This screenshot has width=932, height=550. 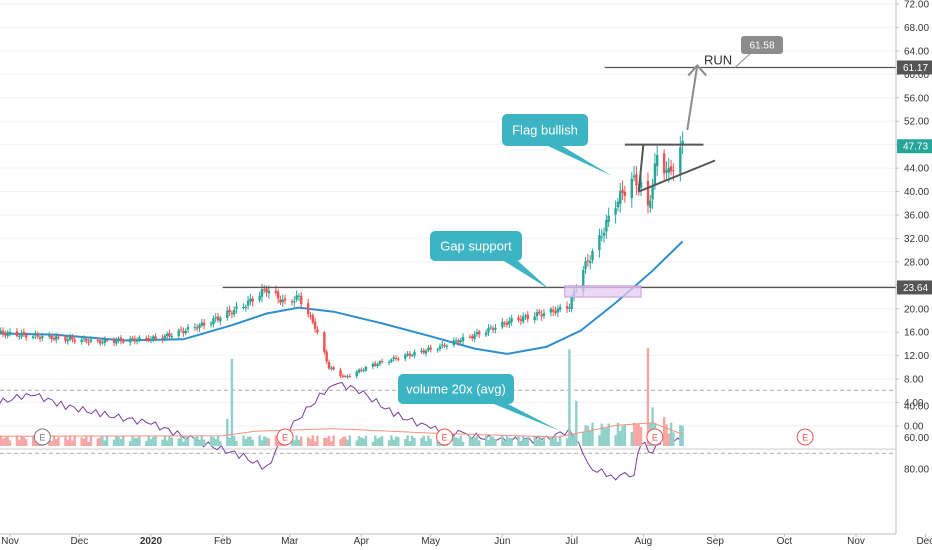 I want to click on time-tick-label: Dec, so click(x=924, y=541).